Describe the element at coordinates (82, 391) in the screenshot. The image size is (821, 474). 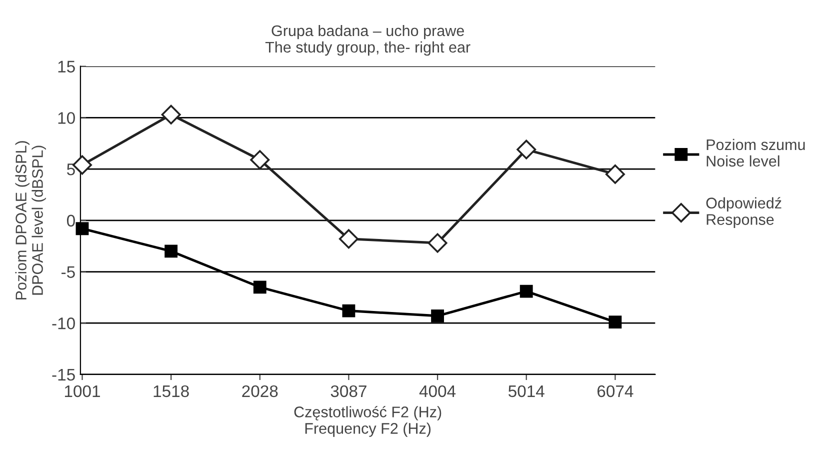
I see `x-tick-label: 1001` at that location.